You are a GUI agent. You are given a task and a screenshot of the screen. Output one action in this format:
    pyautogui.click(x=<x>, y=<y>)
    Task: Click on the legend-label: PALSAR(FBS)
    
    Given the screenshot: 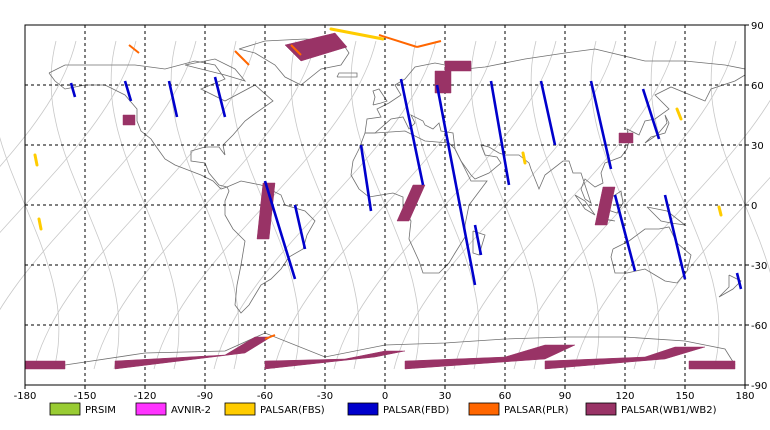 What is the action you would take?
    pyautogui.click(x=292, y=410)
    